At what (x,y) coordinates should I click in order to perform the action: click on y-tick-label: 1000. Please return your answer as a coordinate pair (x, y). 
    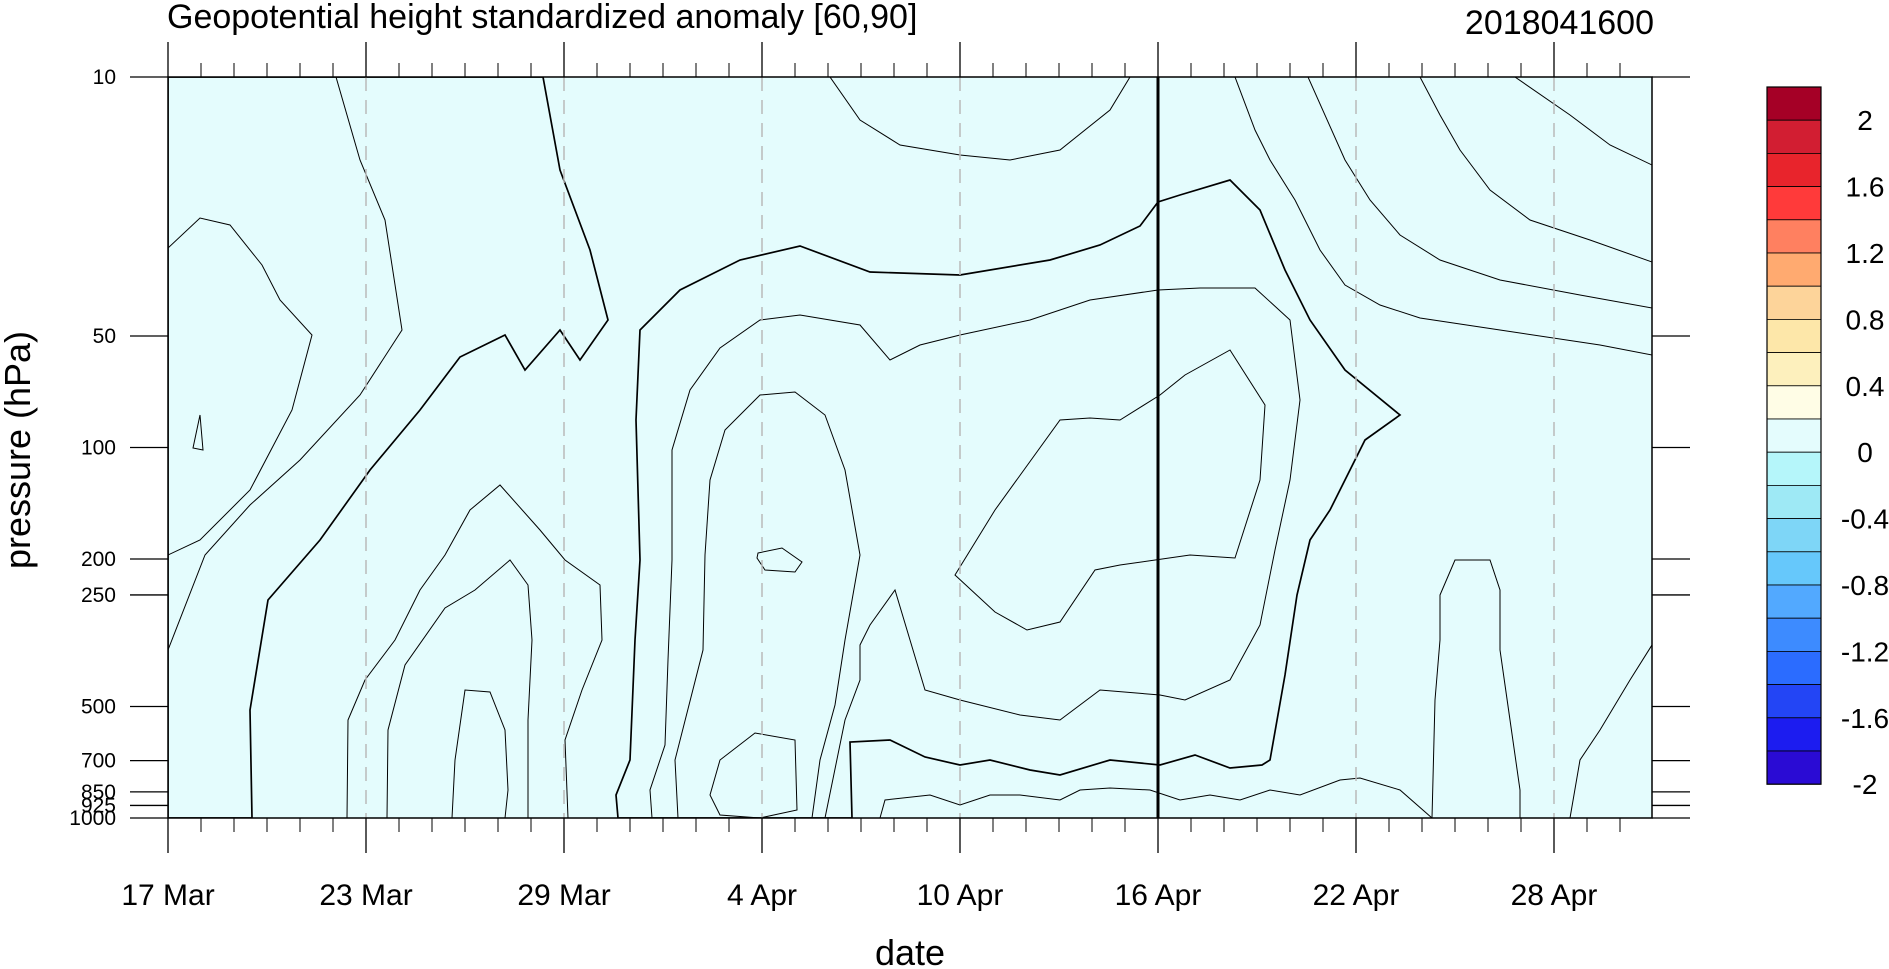
    Looking at the image, I should click on (92, 818).